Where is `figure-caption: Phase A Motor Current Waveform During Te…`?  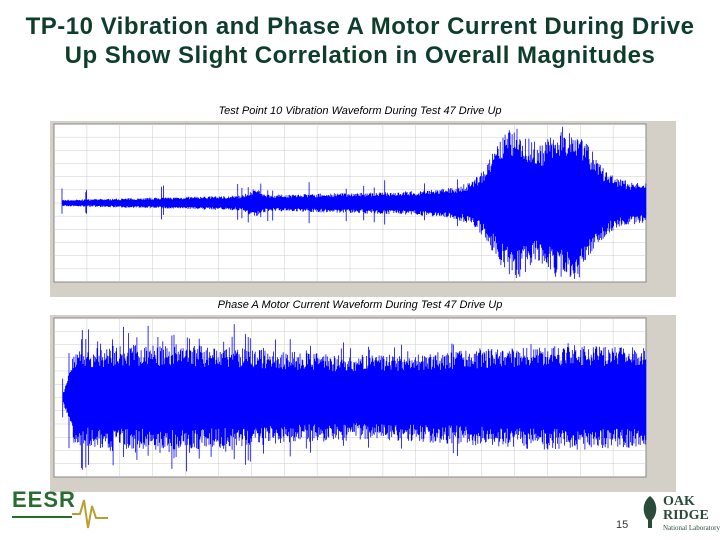 figure-caption: Phase A Motor Current Waveform During Te… is located at coordinates (360, 305).